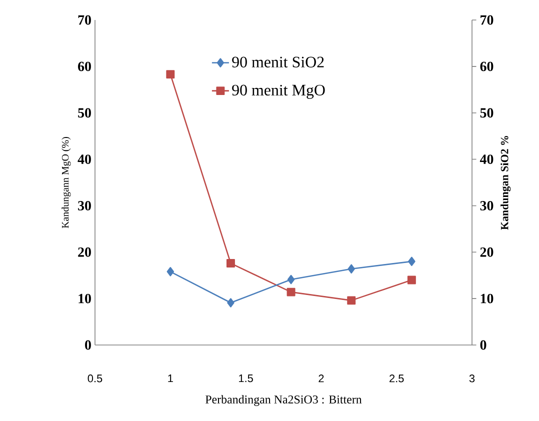  I want to click on y2-tick-label: 10, so click(487, 299).